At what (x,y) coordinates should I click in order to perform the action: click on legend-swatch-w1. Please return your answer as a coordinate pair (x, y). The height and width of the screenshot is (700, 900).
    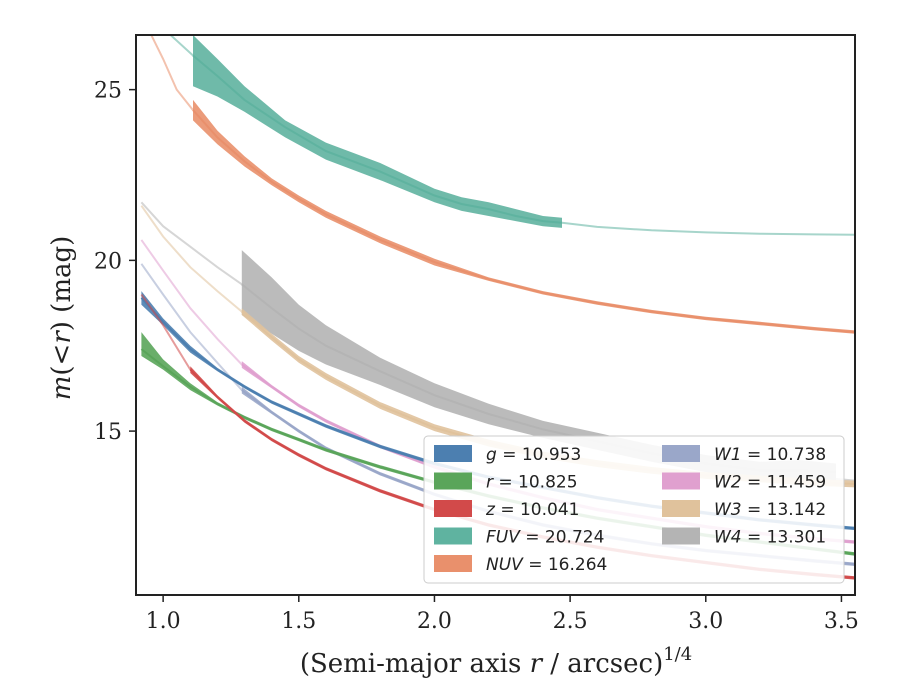
    Looking at the image, I should click on (681, 453).